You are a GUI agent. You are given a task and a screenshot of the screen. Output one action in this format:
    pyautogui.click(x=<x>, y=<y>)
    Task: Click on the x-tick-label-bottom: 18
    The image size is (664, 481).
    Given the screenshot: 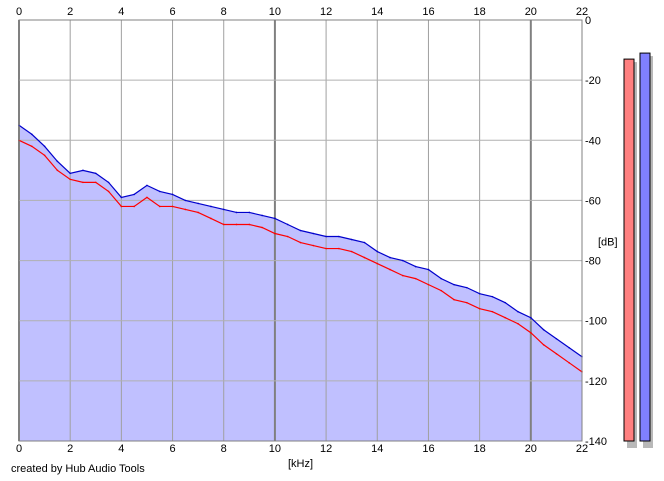 What is the action you would take?
    pyautogui.click(x=480, y=449)
    